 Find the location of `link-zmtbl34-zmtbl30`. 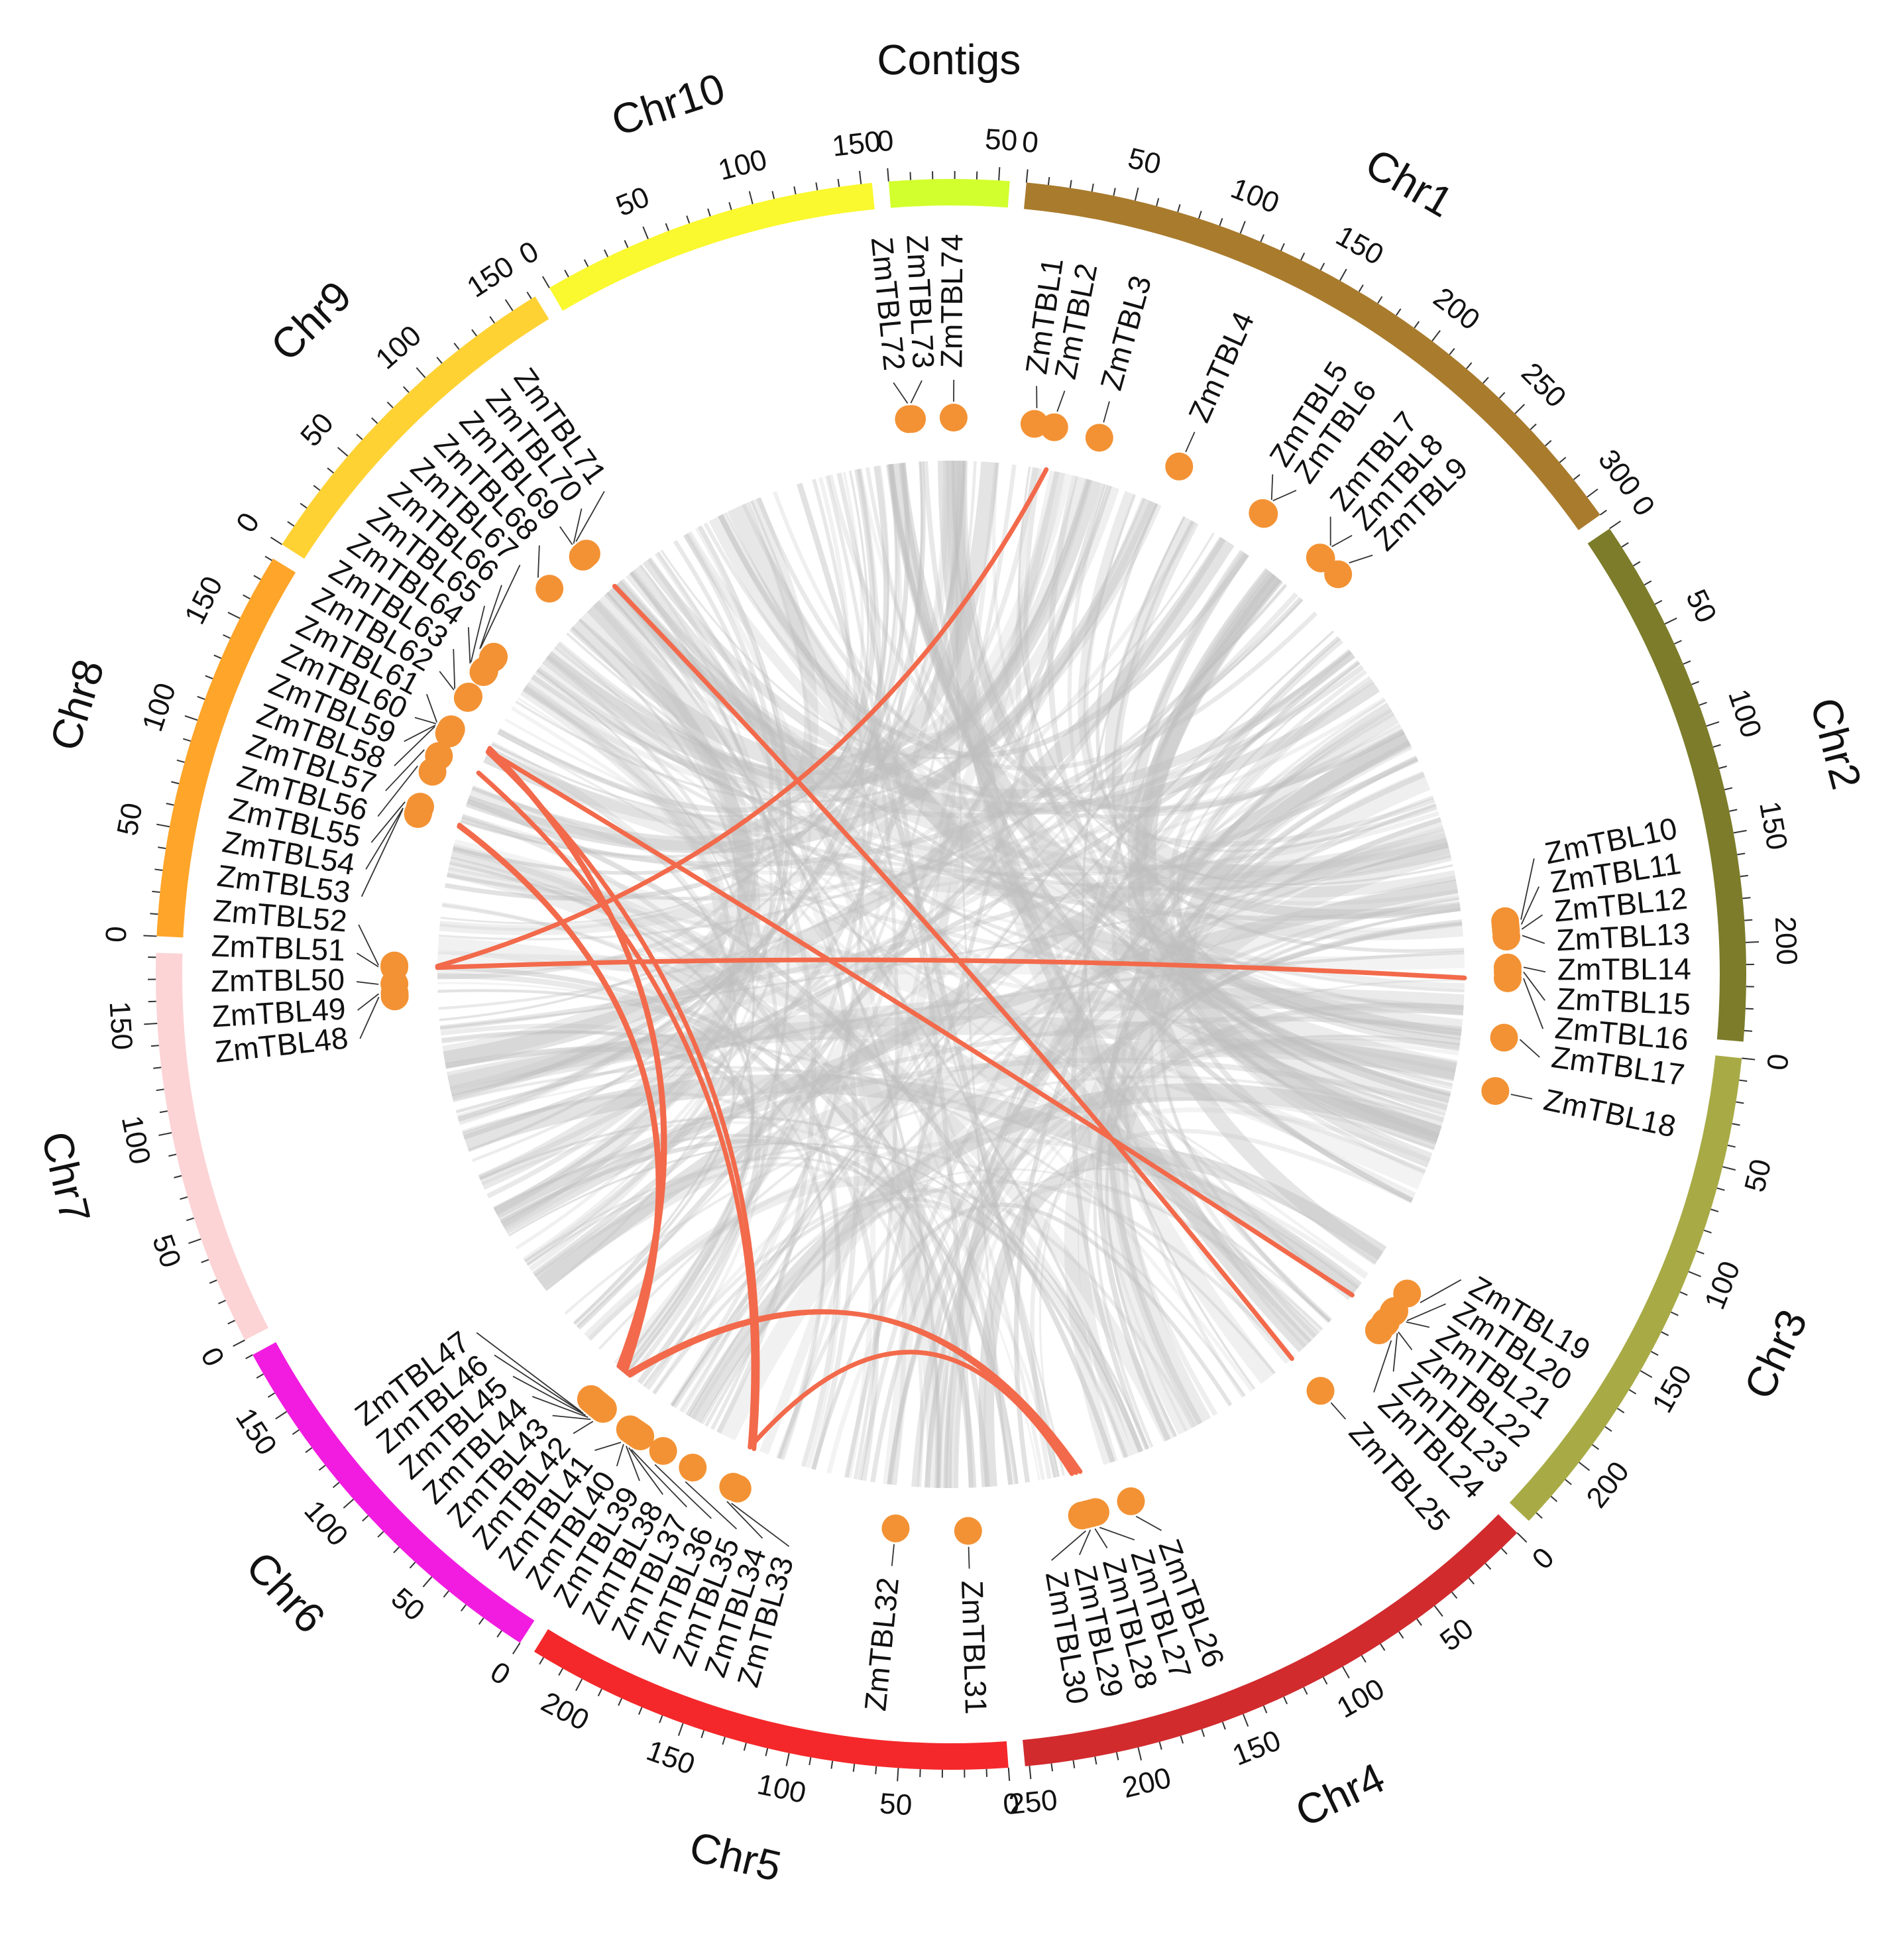

link-zmtbl34-zmtbl30 is located at coordinates (911, 1413).